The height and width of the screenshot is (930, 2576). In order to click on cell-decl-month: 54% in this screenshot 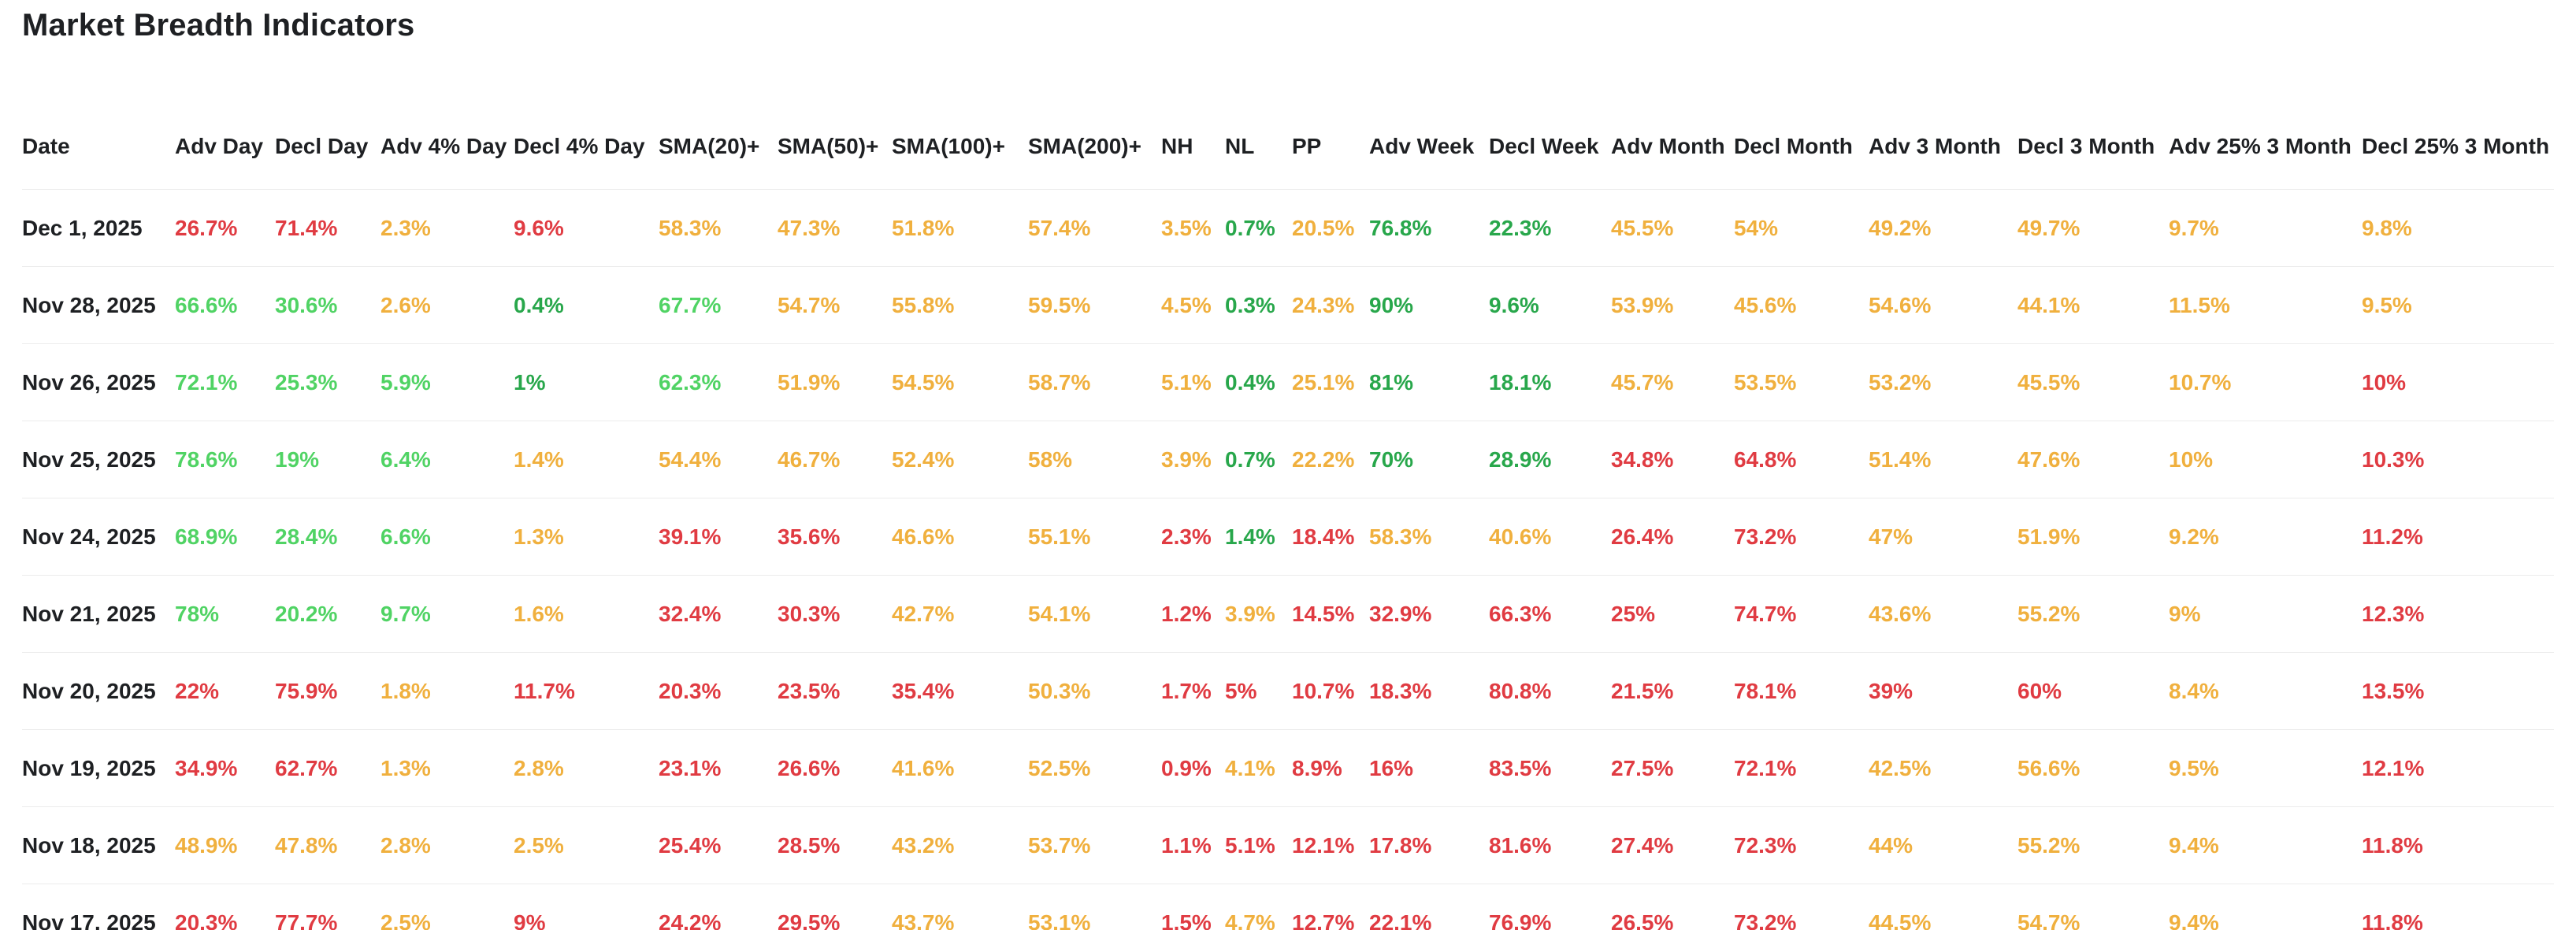, I will do `click(1801, 228)`.